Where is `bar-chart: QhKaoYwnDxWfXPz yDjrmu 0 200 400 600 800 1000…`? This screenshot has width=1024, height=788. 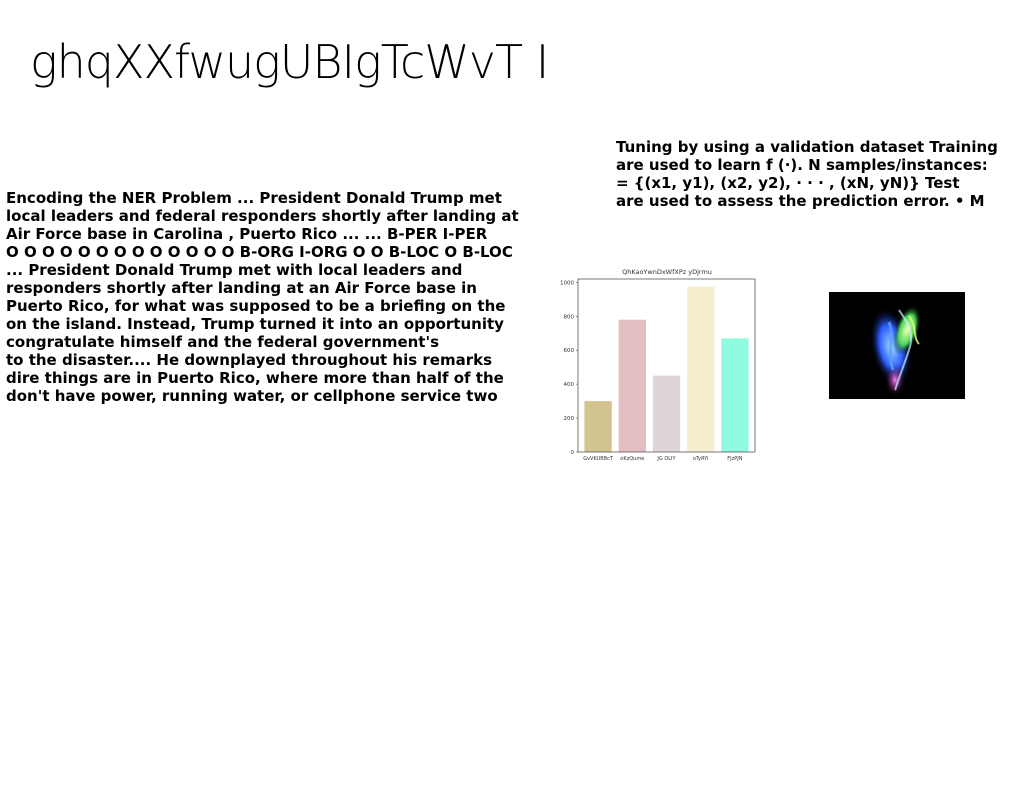
bar-chart: QhKaoYwnDxWfXPz yDjrmu 0 200 400 600 800 1000… is located at coordinates (658, 365).